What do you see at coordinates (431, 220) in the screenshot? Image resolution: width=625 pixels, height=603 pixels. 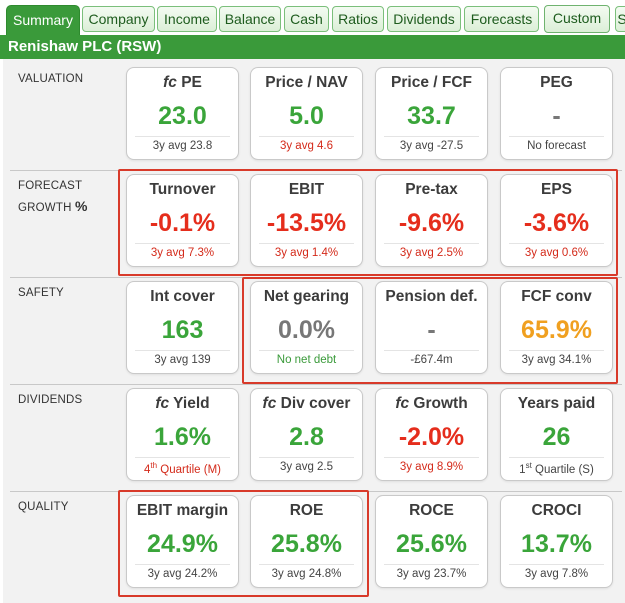 I see `card-pre-tax: Pre-tax -9.6% 3y avg 2.5%` at bounding box center [431, 220].